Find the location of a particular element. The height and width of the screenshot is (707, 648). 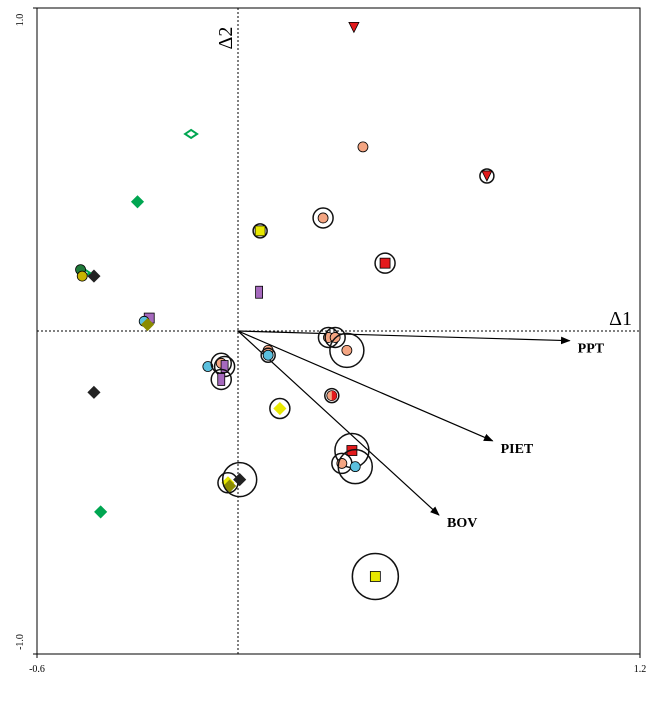

point-half is located at coordinates (334, 395).